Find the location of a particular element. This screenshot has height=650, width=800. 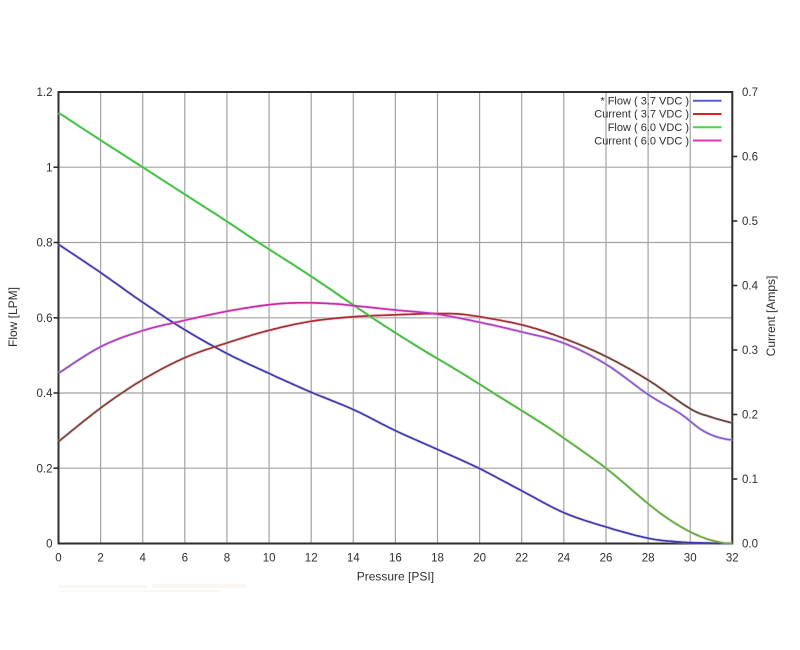

svg-text: 30 is located at coordinates (690, 559).